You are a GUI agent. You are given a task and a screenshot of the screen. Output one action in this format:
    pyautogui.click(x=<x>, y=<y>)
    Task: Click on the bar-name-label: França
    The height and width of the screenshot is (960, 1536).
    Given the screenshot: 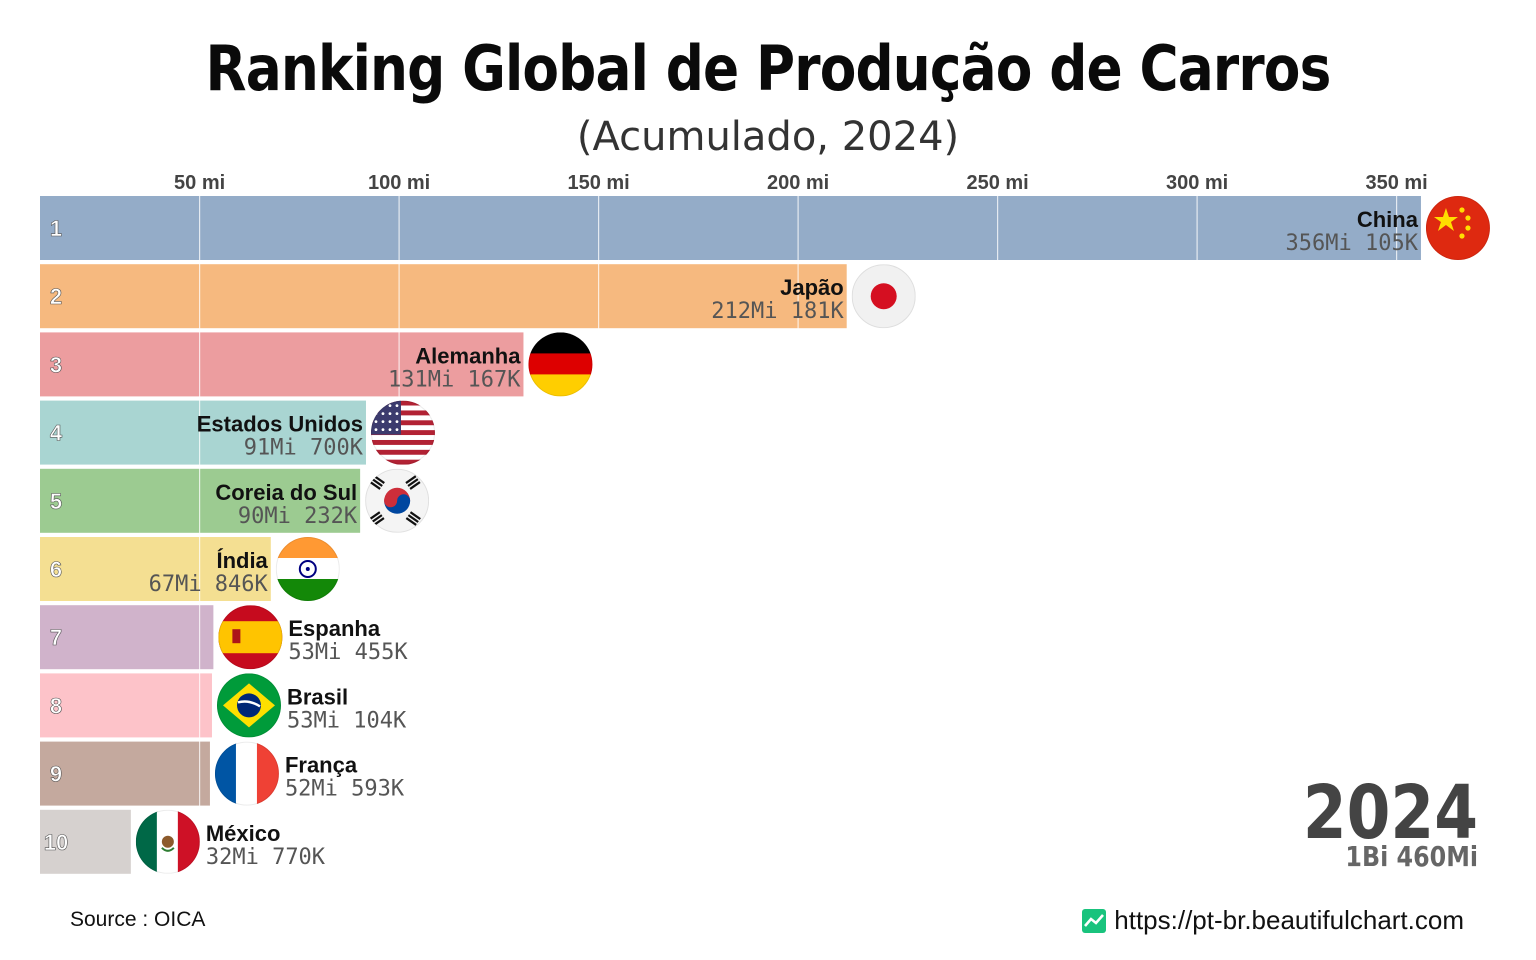 What is the action you would take?
    pyautogui.click(x=321, y=765)
    